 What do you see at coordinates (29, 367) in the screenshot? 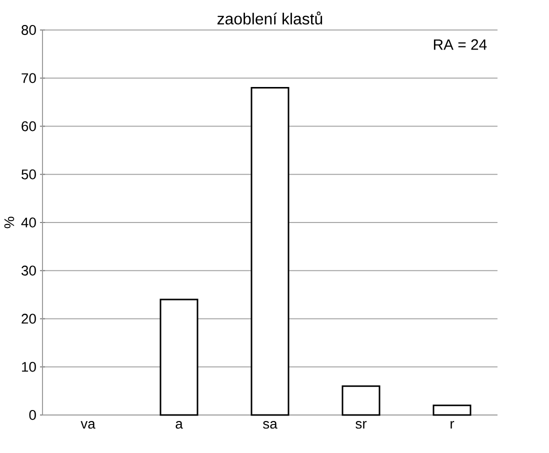
I see `y-tick-label: 10` at bounding box center [29, 367].